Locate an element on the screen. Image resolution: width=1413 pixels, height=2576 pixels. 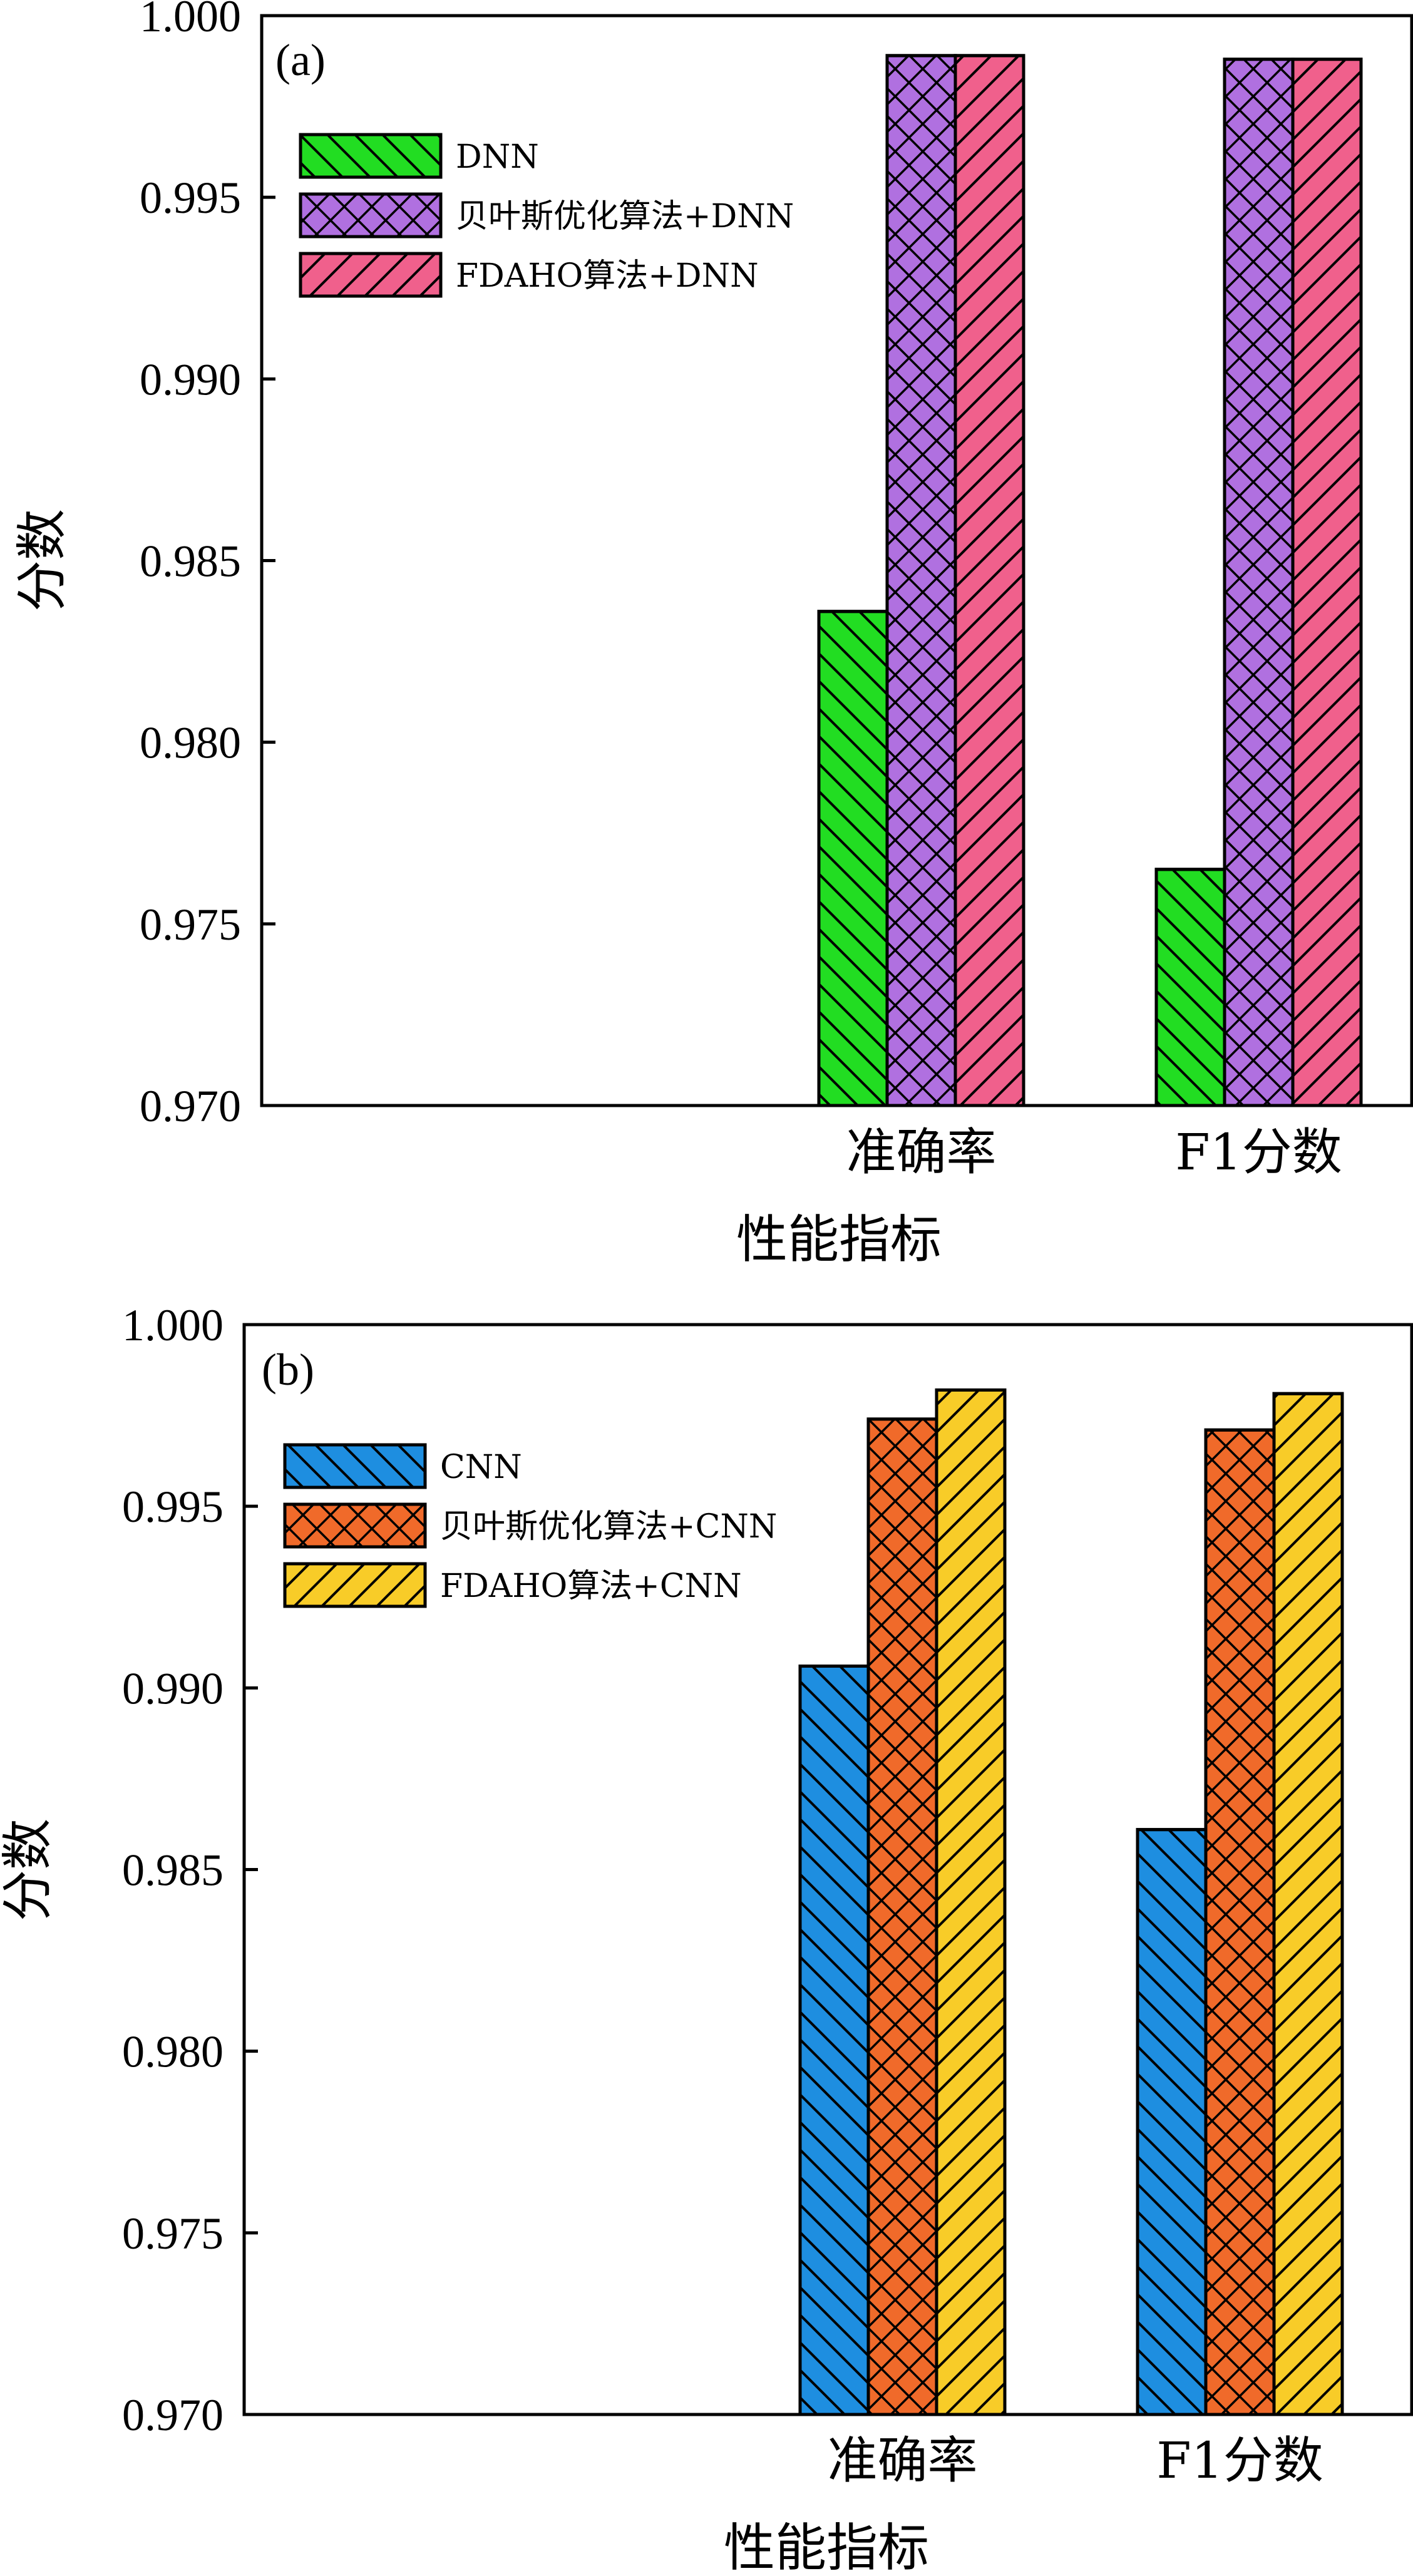
panel-b-label: (b) is located at coordinates (288, 1370).